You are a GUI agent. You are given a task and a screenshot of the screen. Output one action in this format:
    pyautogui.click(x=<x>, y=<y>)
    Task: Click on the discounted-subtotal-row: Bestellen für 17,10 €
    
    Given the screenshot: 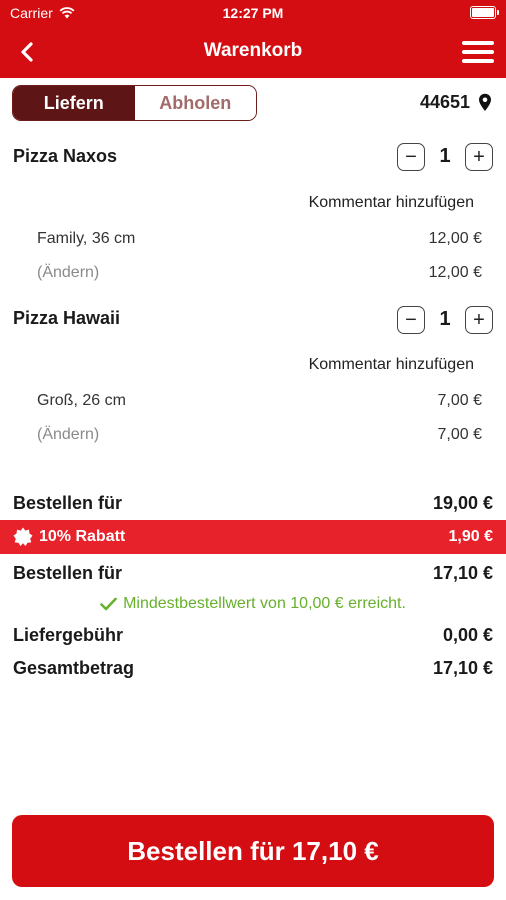 What is the action you would take?
    pyautogui.click(x=253, y=573)
    